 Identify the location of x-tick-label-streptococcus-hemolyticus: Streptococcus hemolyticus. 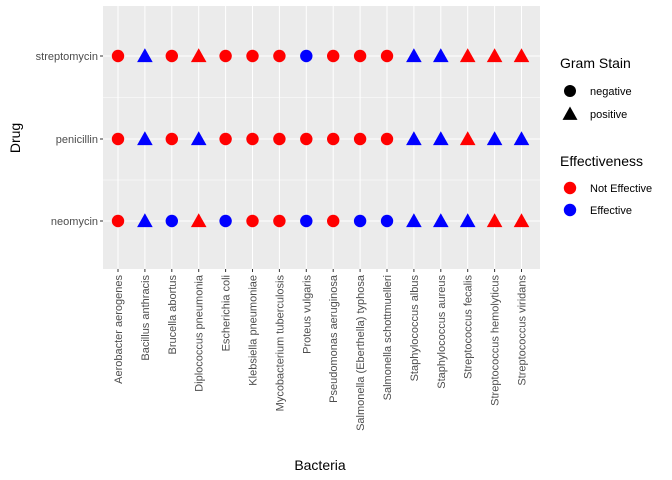
(496, 340).